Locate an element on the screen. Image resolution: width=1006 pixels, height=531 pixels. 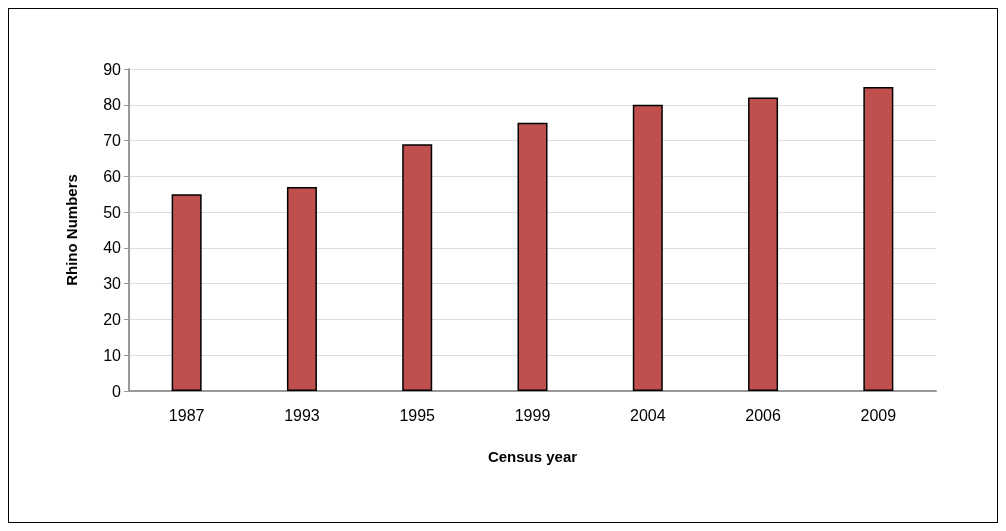
y-tick-label: 50 is located at coordinates (112, 212).